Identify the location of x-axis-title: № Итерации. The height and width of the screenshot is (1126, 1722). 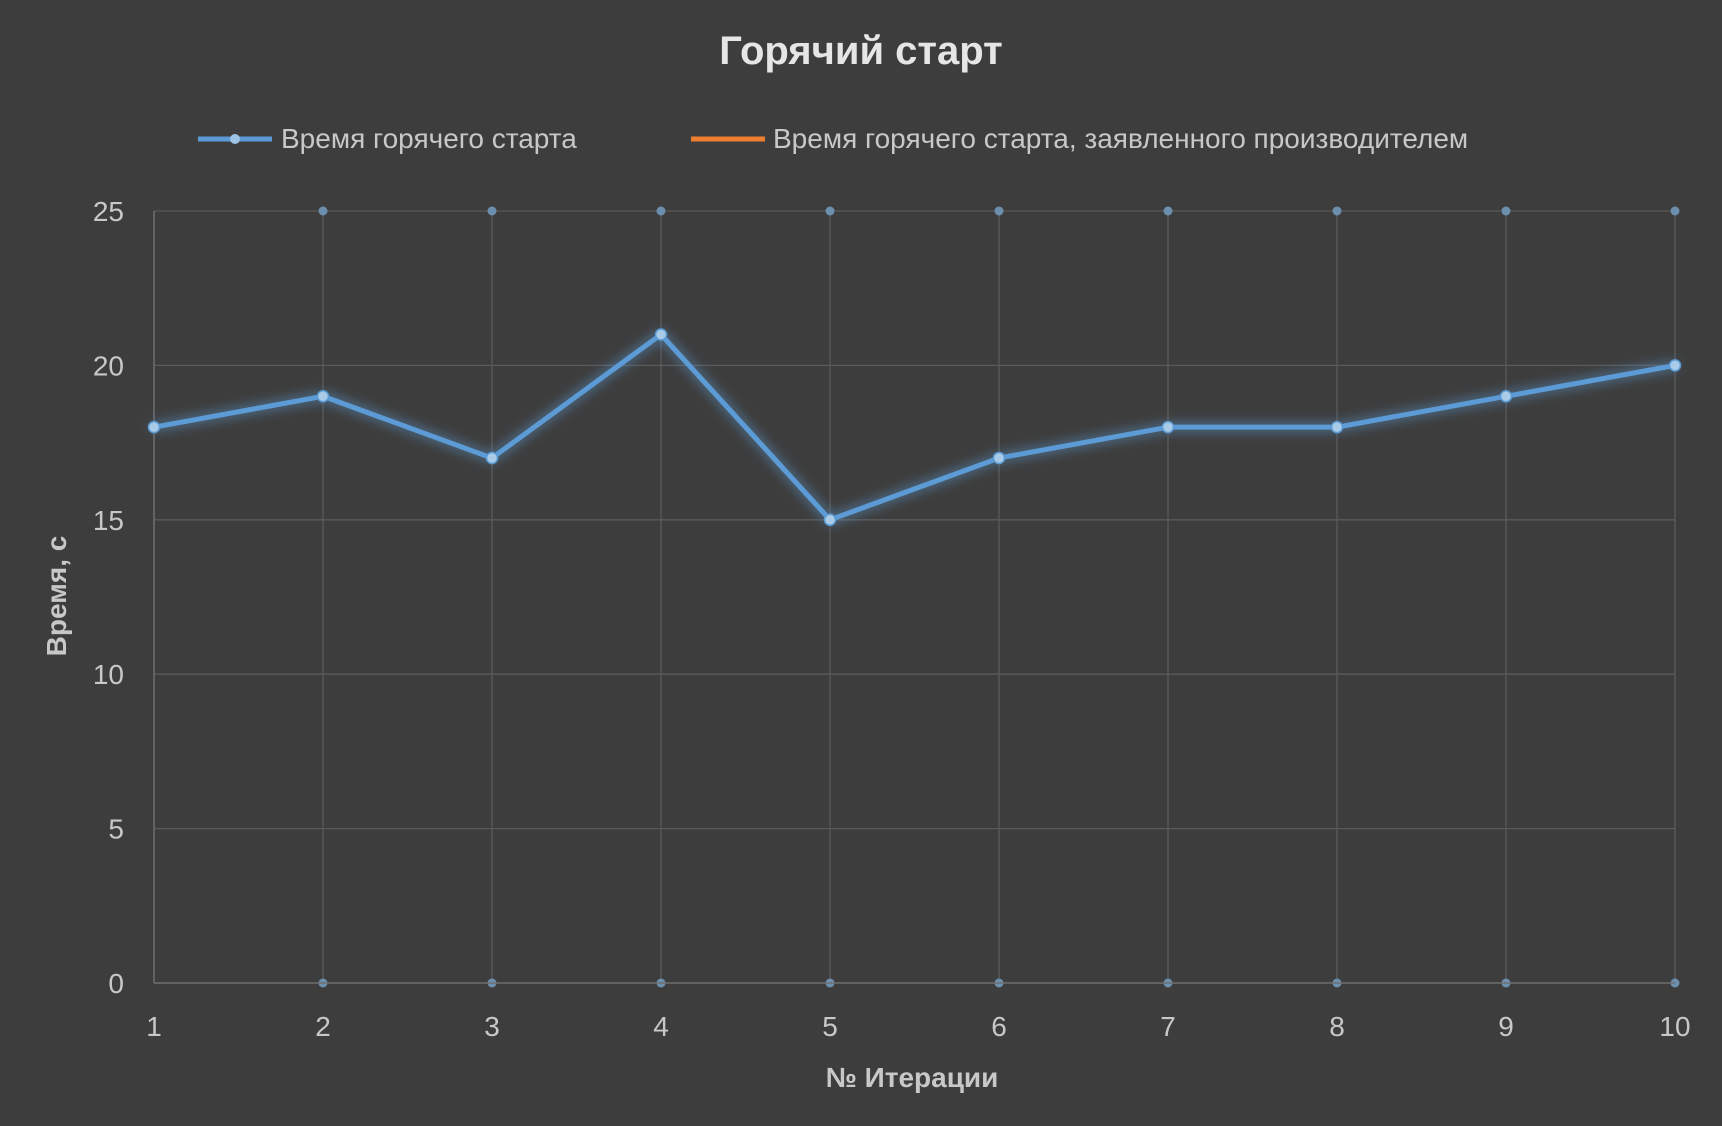
(912, 1077).